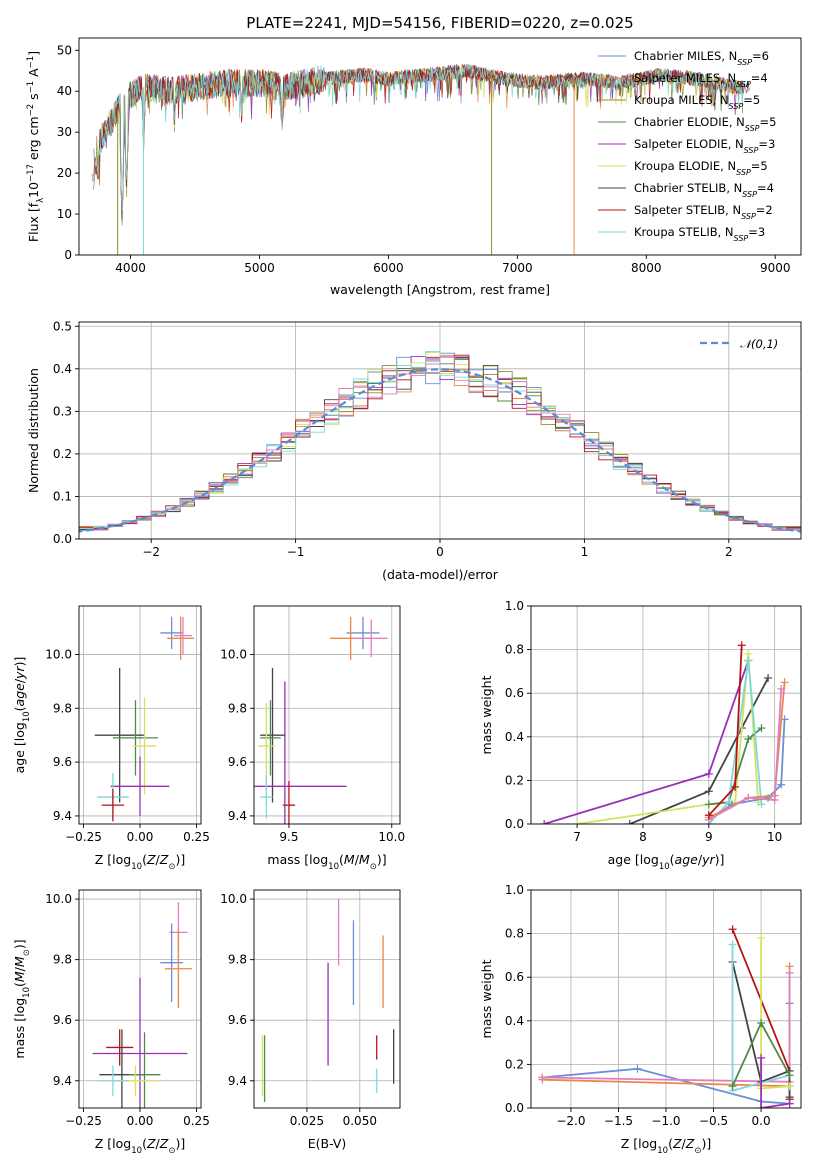 The height and width of the screenshot is (1170, 819). Describe the element at coordinates (709, 837) in the screenshot. I see `x-tick-label: 9` at that location.